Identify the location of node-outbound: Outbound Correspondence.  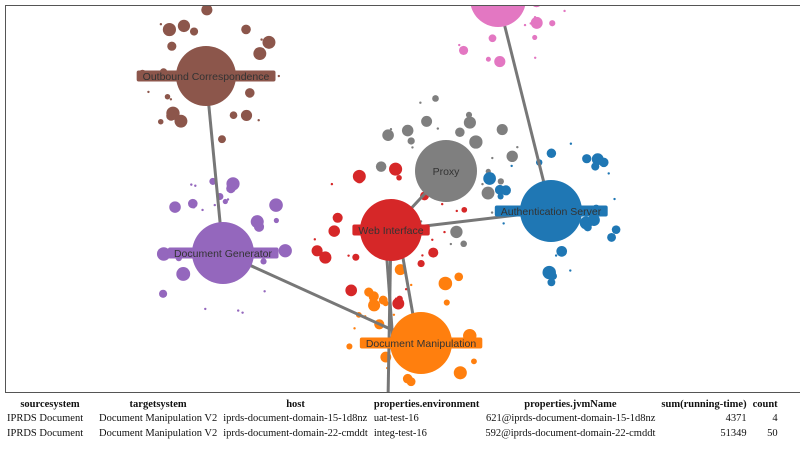
(206, 76).